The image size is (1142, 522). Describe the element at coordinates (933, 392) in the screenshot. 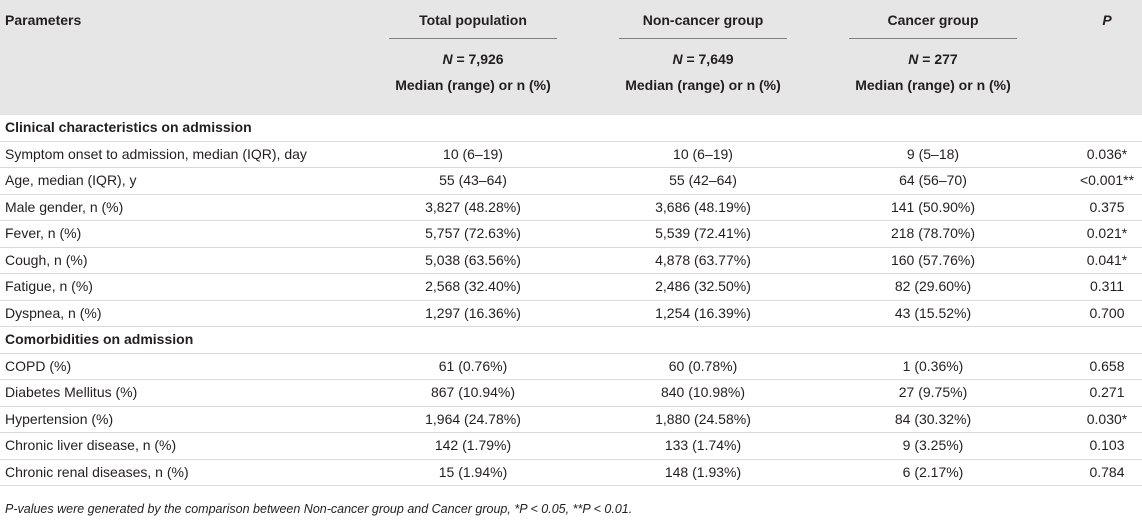

I see `cell-cancer: 27 (9.75%)` at that location.